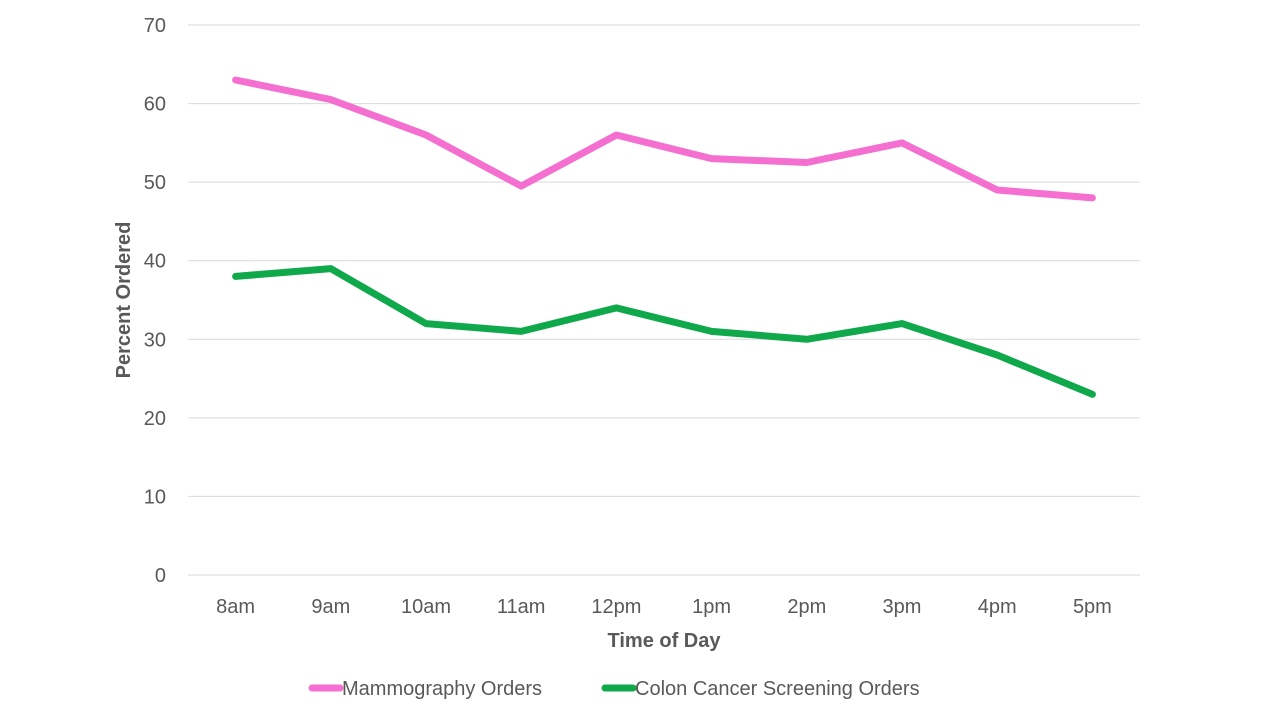  What do you see at coordinates (235, 607) in the screenshot?
I see `x-tick-label: 8am` at bounding box center [235, 607].